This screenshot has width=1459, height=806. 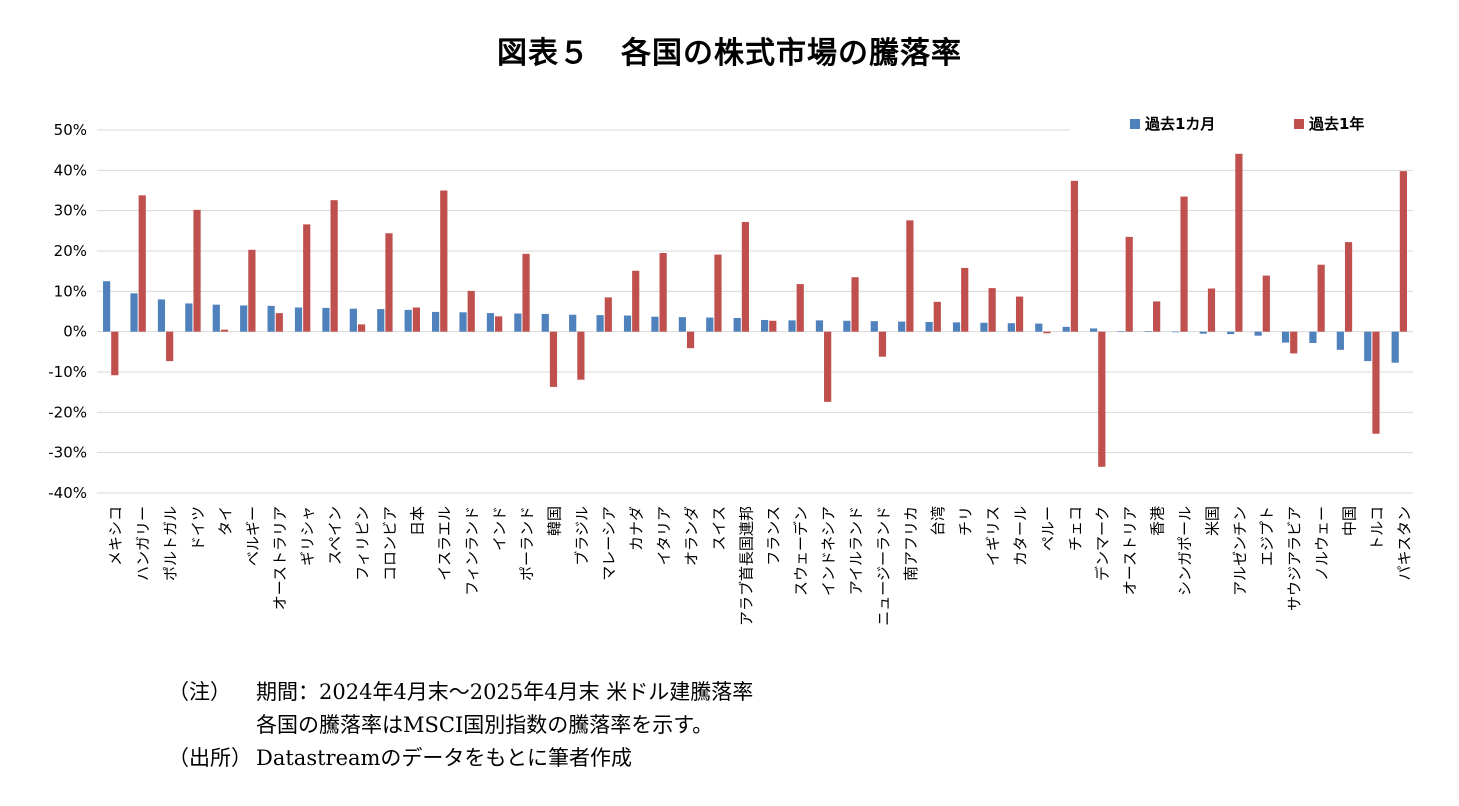 What do you see at coordinates (70, 170) in the screenshot?
I see `y-tick-label: 40%` at bounding box center [70, 170].